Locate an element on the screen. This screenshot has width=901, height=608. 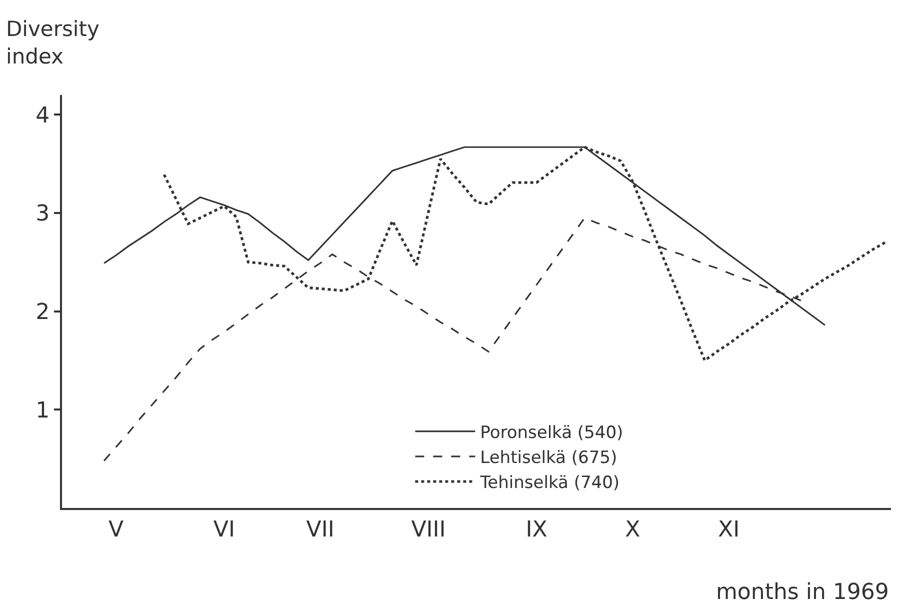
x-tick-label: XI is located at coordinates (729, 529).